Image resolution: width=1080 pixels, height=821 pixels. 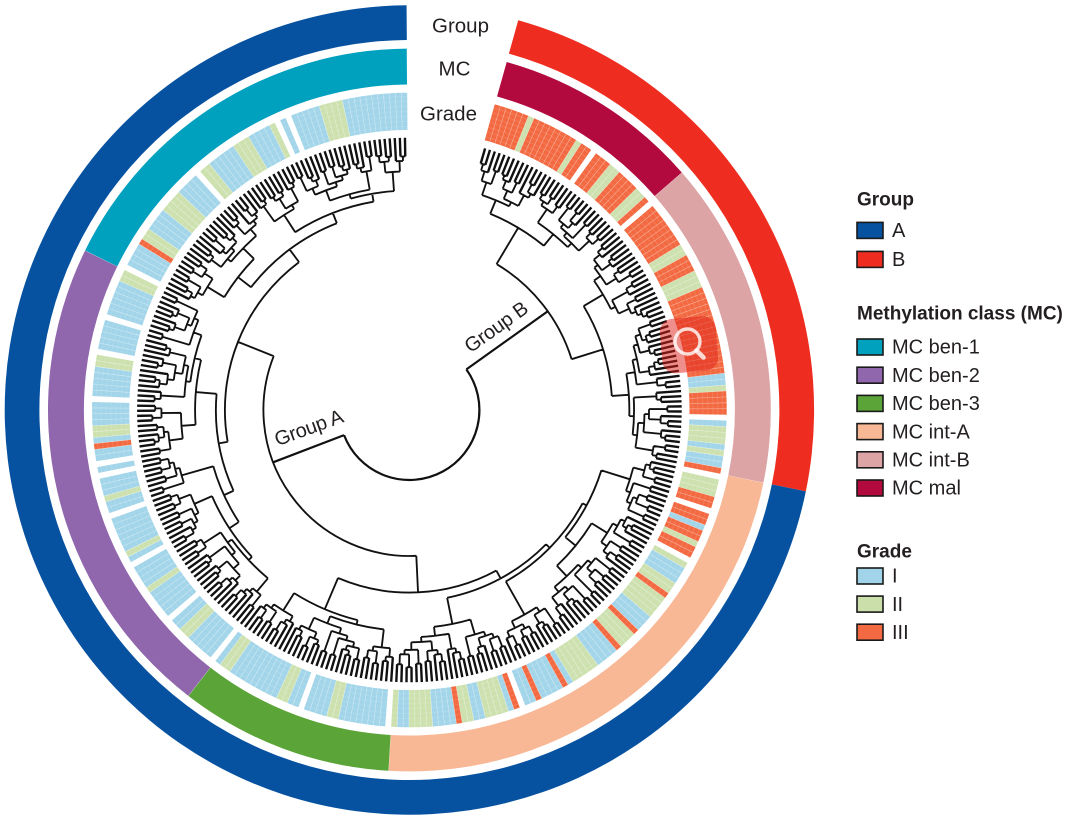 I want to click on svg-text: MC int-A, so click(x=931, y=432).